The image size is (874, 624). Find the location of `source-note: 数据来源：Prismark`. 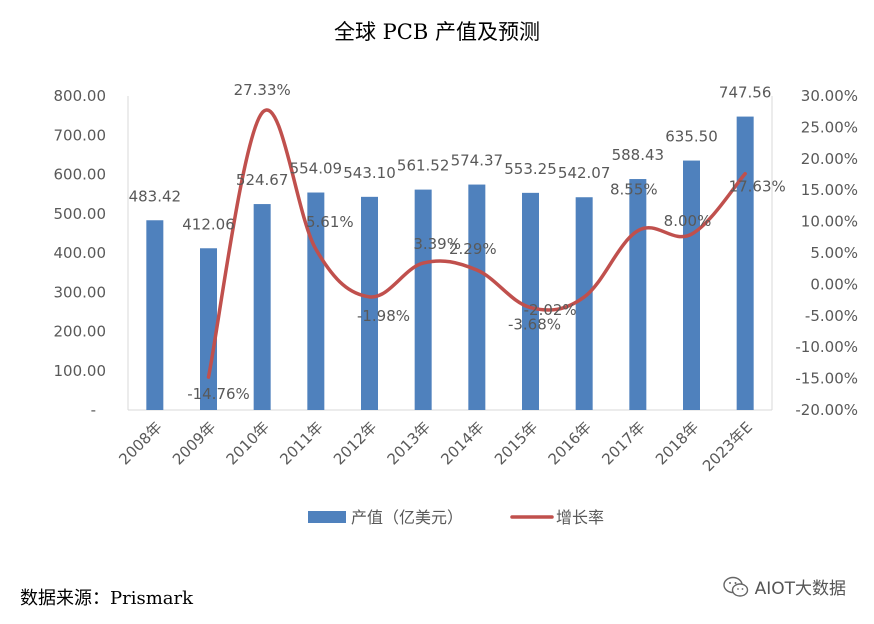

source-note: 数据来源：Prismark is located at coordinates (107, 598).